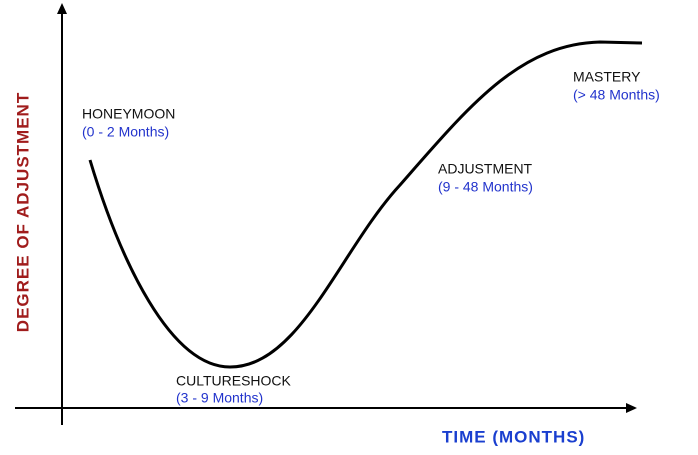  I want to click on x-axis-label: TIME (MONTHS), so click(513, 436).